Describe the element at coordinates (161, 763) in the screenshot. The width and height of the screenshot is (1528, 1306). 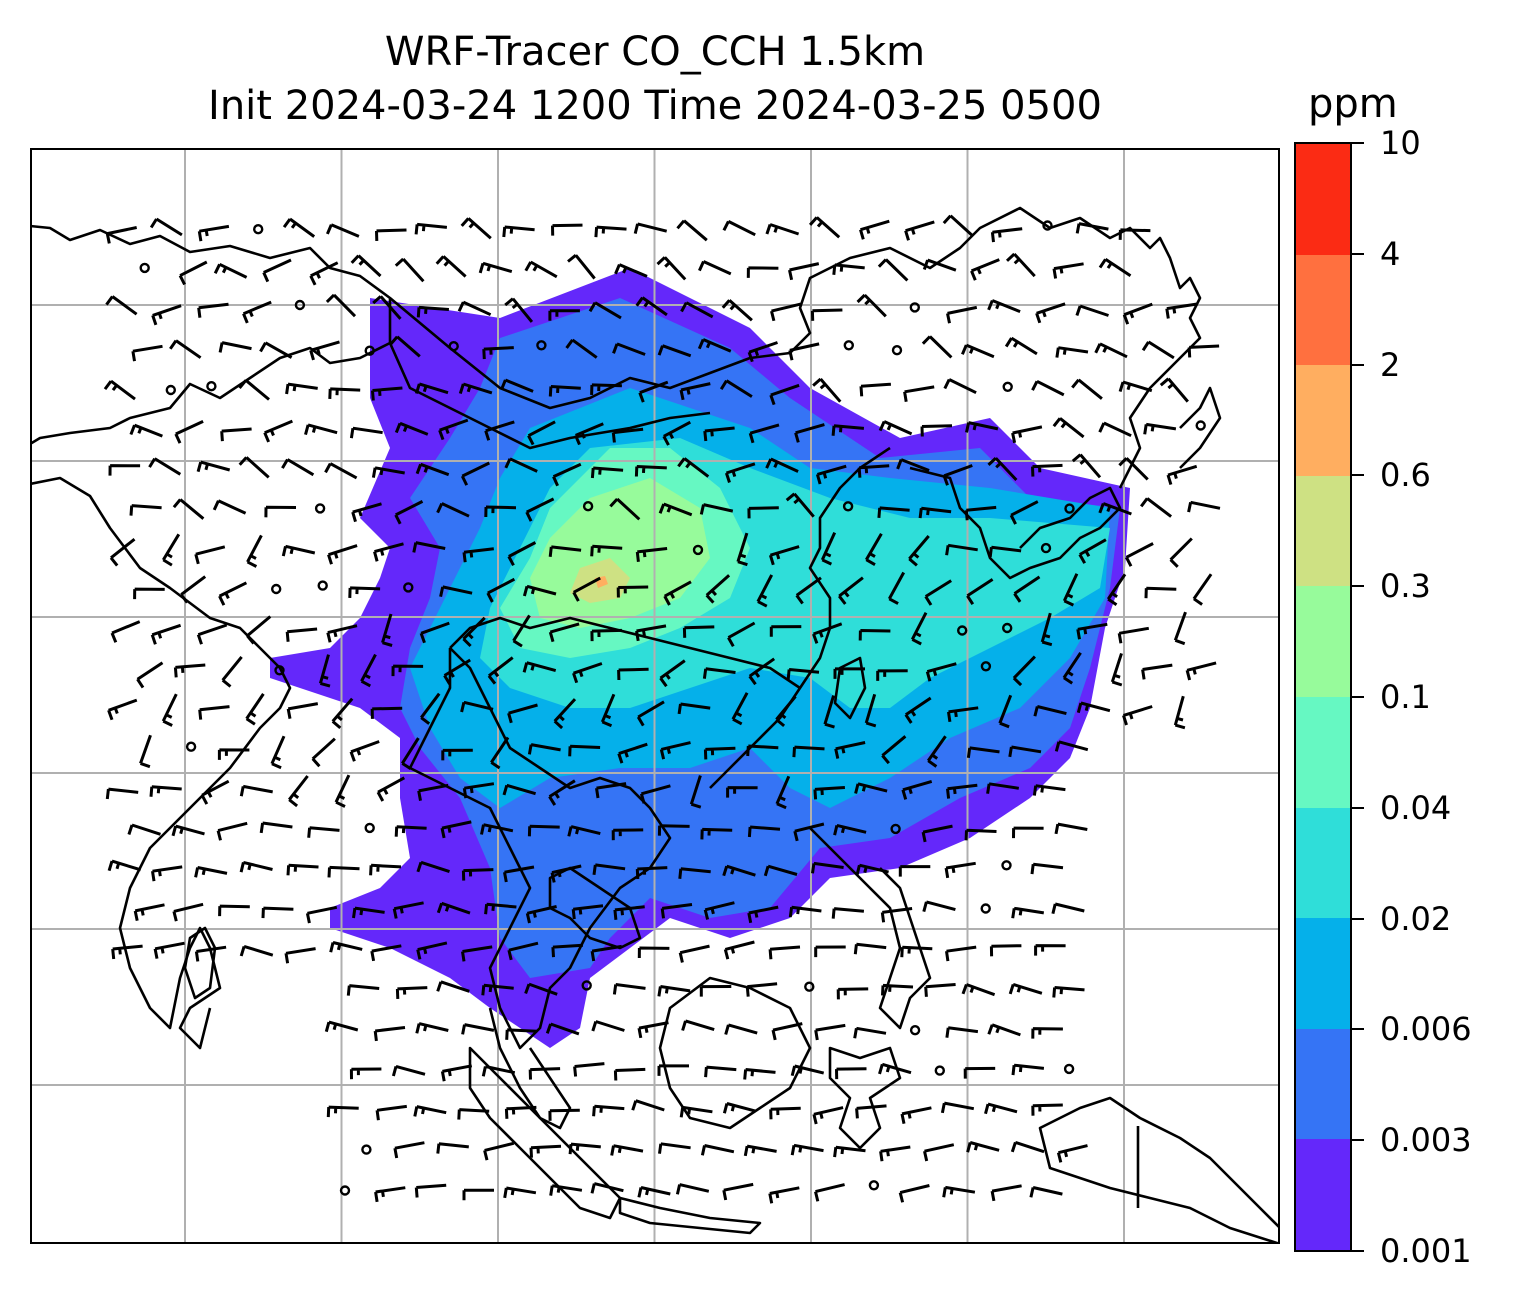
I see `coastline-india` at that location.